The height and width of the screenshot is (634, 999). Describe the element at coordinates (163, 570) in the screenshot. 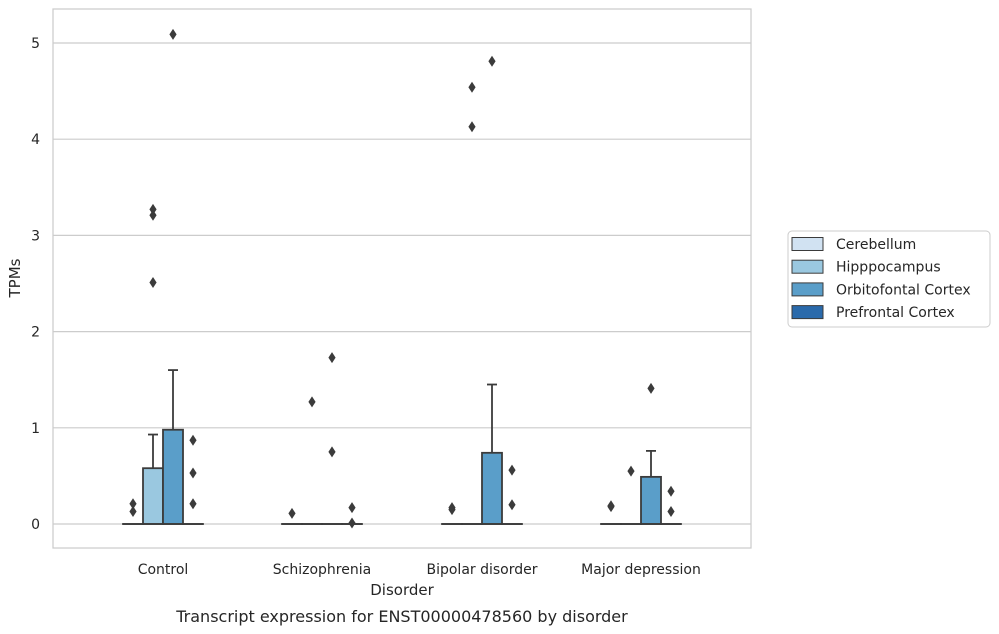

I see `x-tick-label: Control` at that location.